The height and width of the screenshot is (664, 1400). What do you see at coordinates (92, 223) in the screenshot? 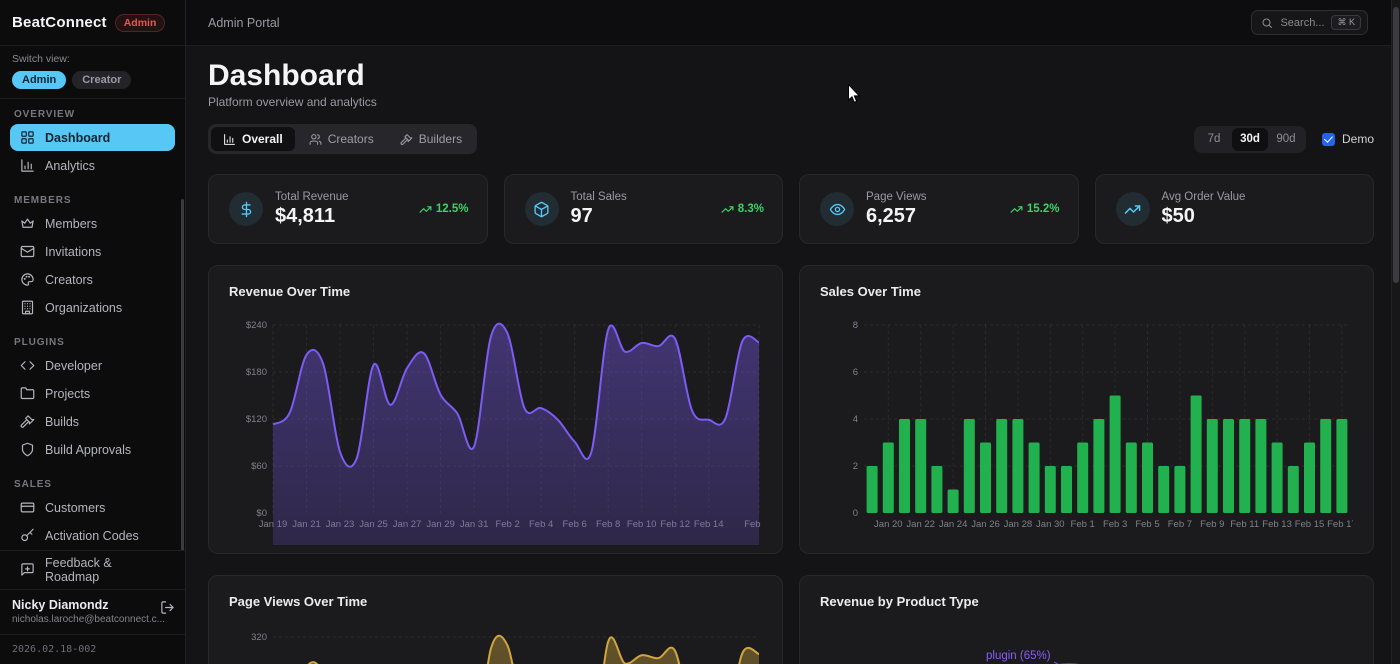
I see `sidebar-item-members: Members` at bounding box center [92, 223].